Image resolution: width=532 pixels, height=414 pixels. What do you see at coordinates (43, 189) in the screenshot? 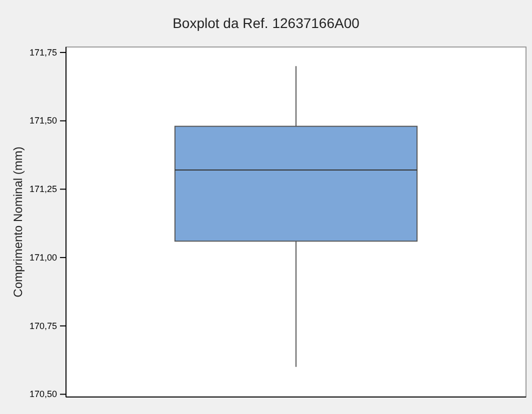
I see `y-tick-label: 171,25` at bounding box center [43, 189].